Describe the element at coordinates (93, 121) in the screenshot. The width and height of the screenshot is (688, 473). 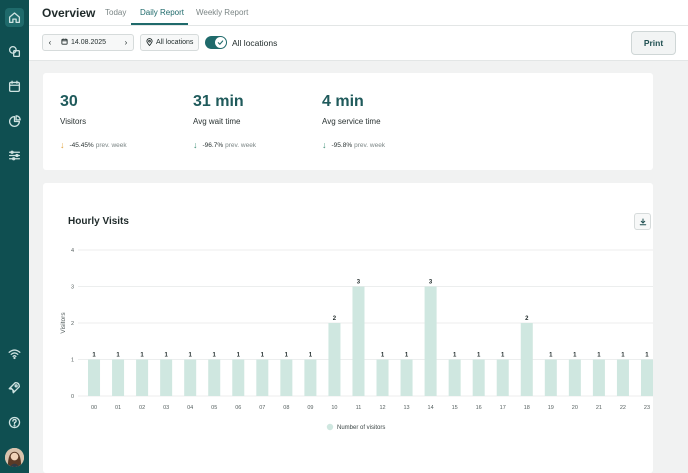
I see `stat-visitors: 30 Visitors ↓ -45.45% prev. week` at that location.